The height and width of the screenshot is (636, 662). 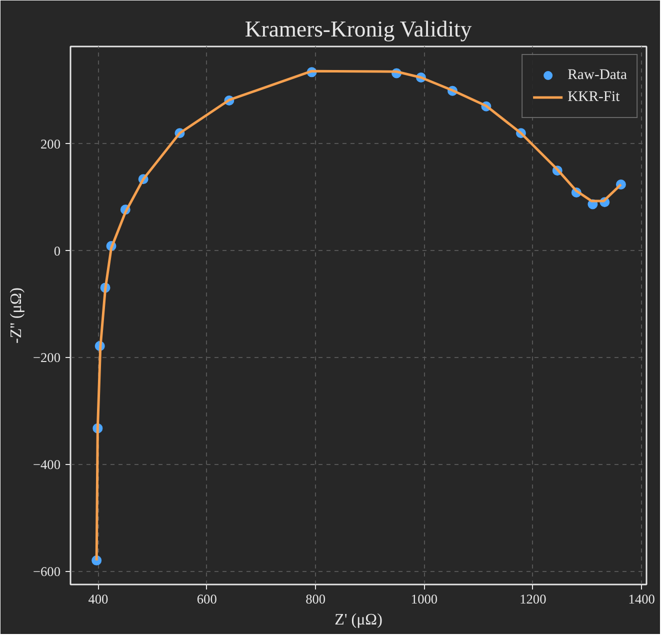 I want to click on x-tick-label: 400, so click(x=98, y=599).